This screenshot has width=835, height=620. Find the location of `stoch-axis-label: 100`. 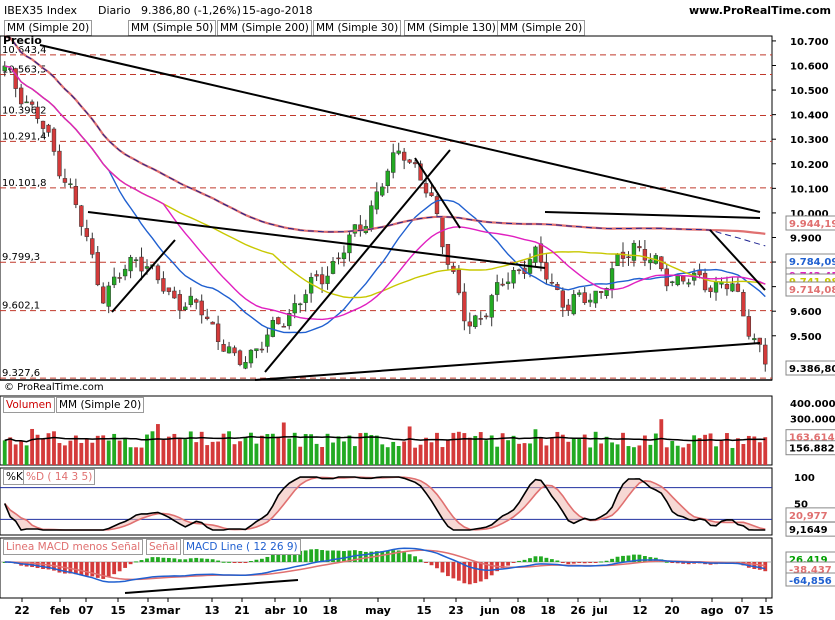

stoch-axis-label: 100 is located at coordinates (804, 478).